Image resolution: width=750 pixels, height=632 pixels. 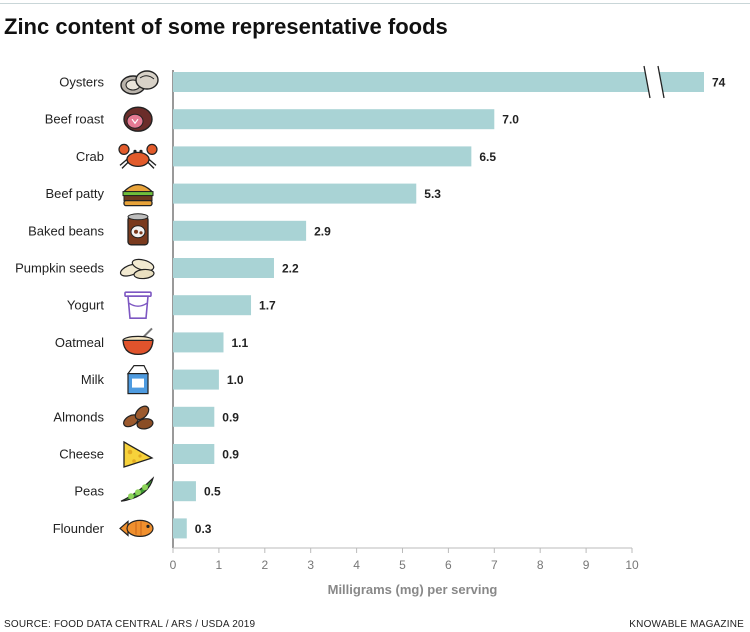 What do you see at coordinates (75, 119) in the screenshot?
I see `category-label: Beef roast` at bounding box center [75, 119].